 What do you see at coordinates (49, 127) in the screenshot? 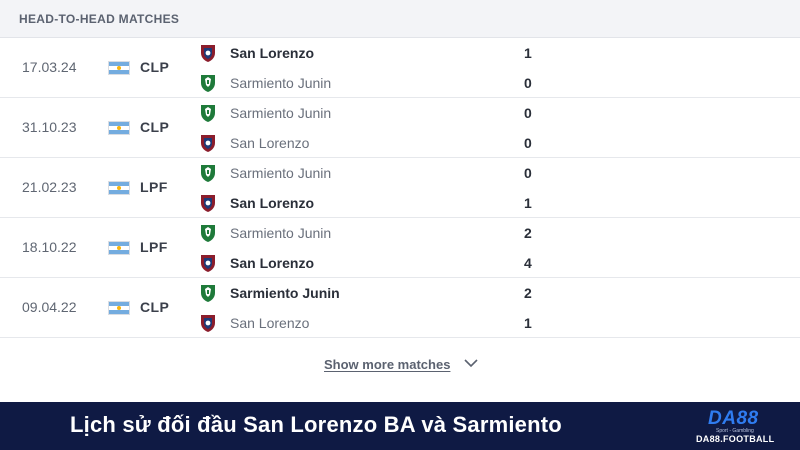
I see `match-date: 31.10.23` at bounding box center [49, 127].